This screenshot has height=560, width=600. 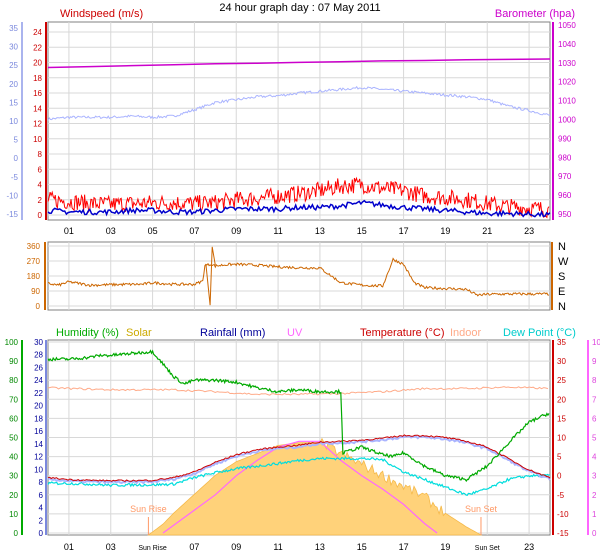 I want to click on temperature-line, so click(x=299, y=458).